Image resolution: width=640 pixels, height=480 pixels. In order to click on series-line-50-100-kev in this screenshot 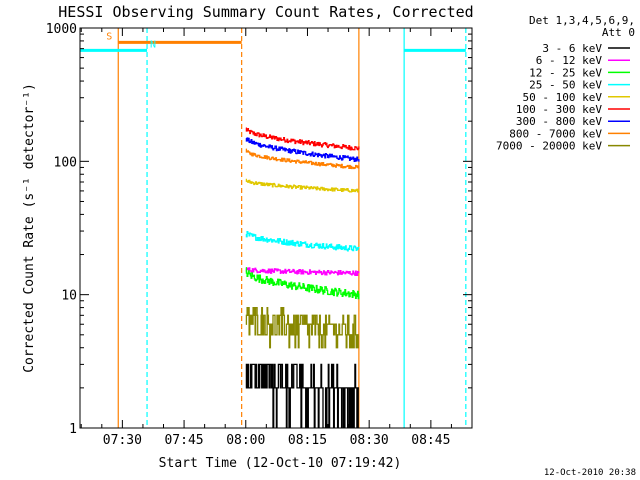, I will do `click(302, 185)`.